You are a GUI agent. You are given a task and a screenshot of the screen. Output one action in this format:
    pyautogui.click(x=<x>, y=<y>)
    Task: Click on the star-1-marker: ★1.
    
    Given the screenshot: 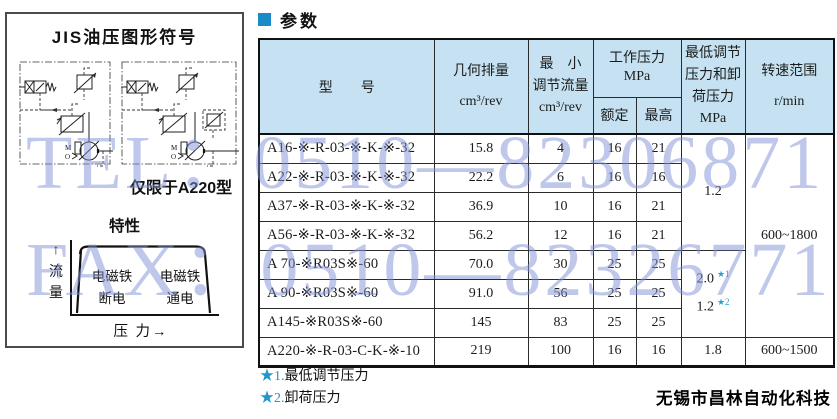 What is the action you would take?
    pyautogui.click(x=272, y=376)
    